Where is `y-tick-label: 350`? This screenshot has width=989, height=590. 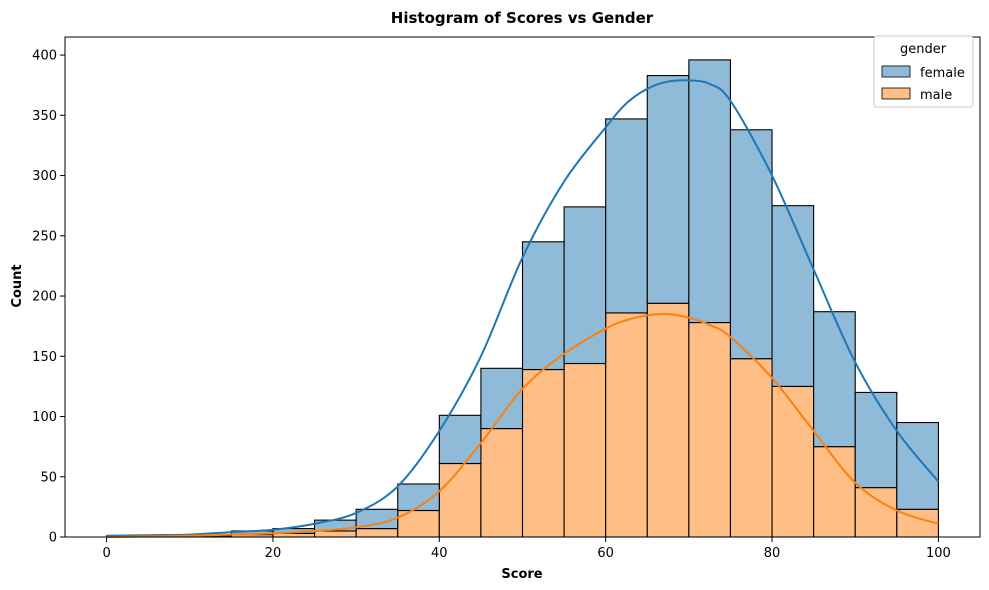
y-tick-label: 350 is located at coordinates (44, 116).